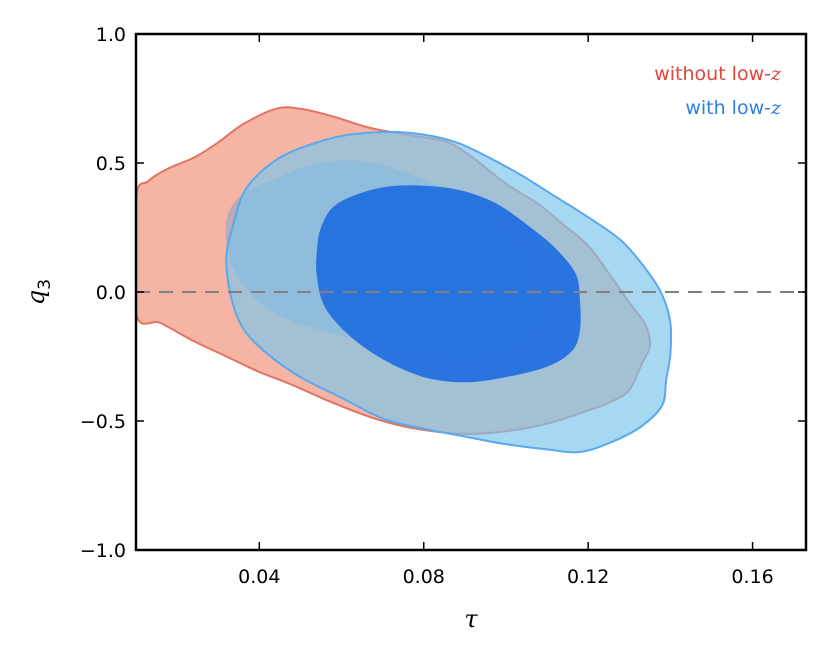 The width and height of the screenshot is (830, 650). Describe the element at coordinates (424, 577) in the screenshot. I see `x-tick-label: 0.08` at that location.